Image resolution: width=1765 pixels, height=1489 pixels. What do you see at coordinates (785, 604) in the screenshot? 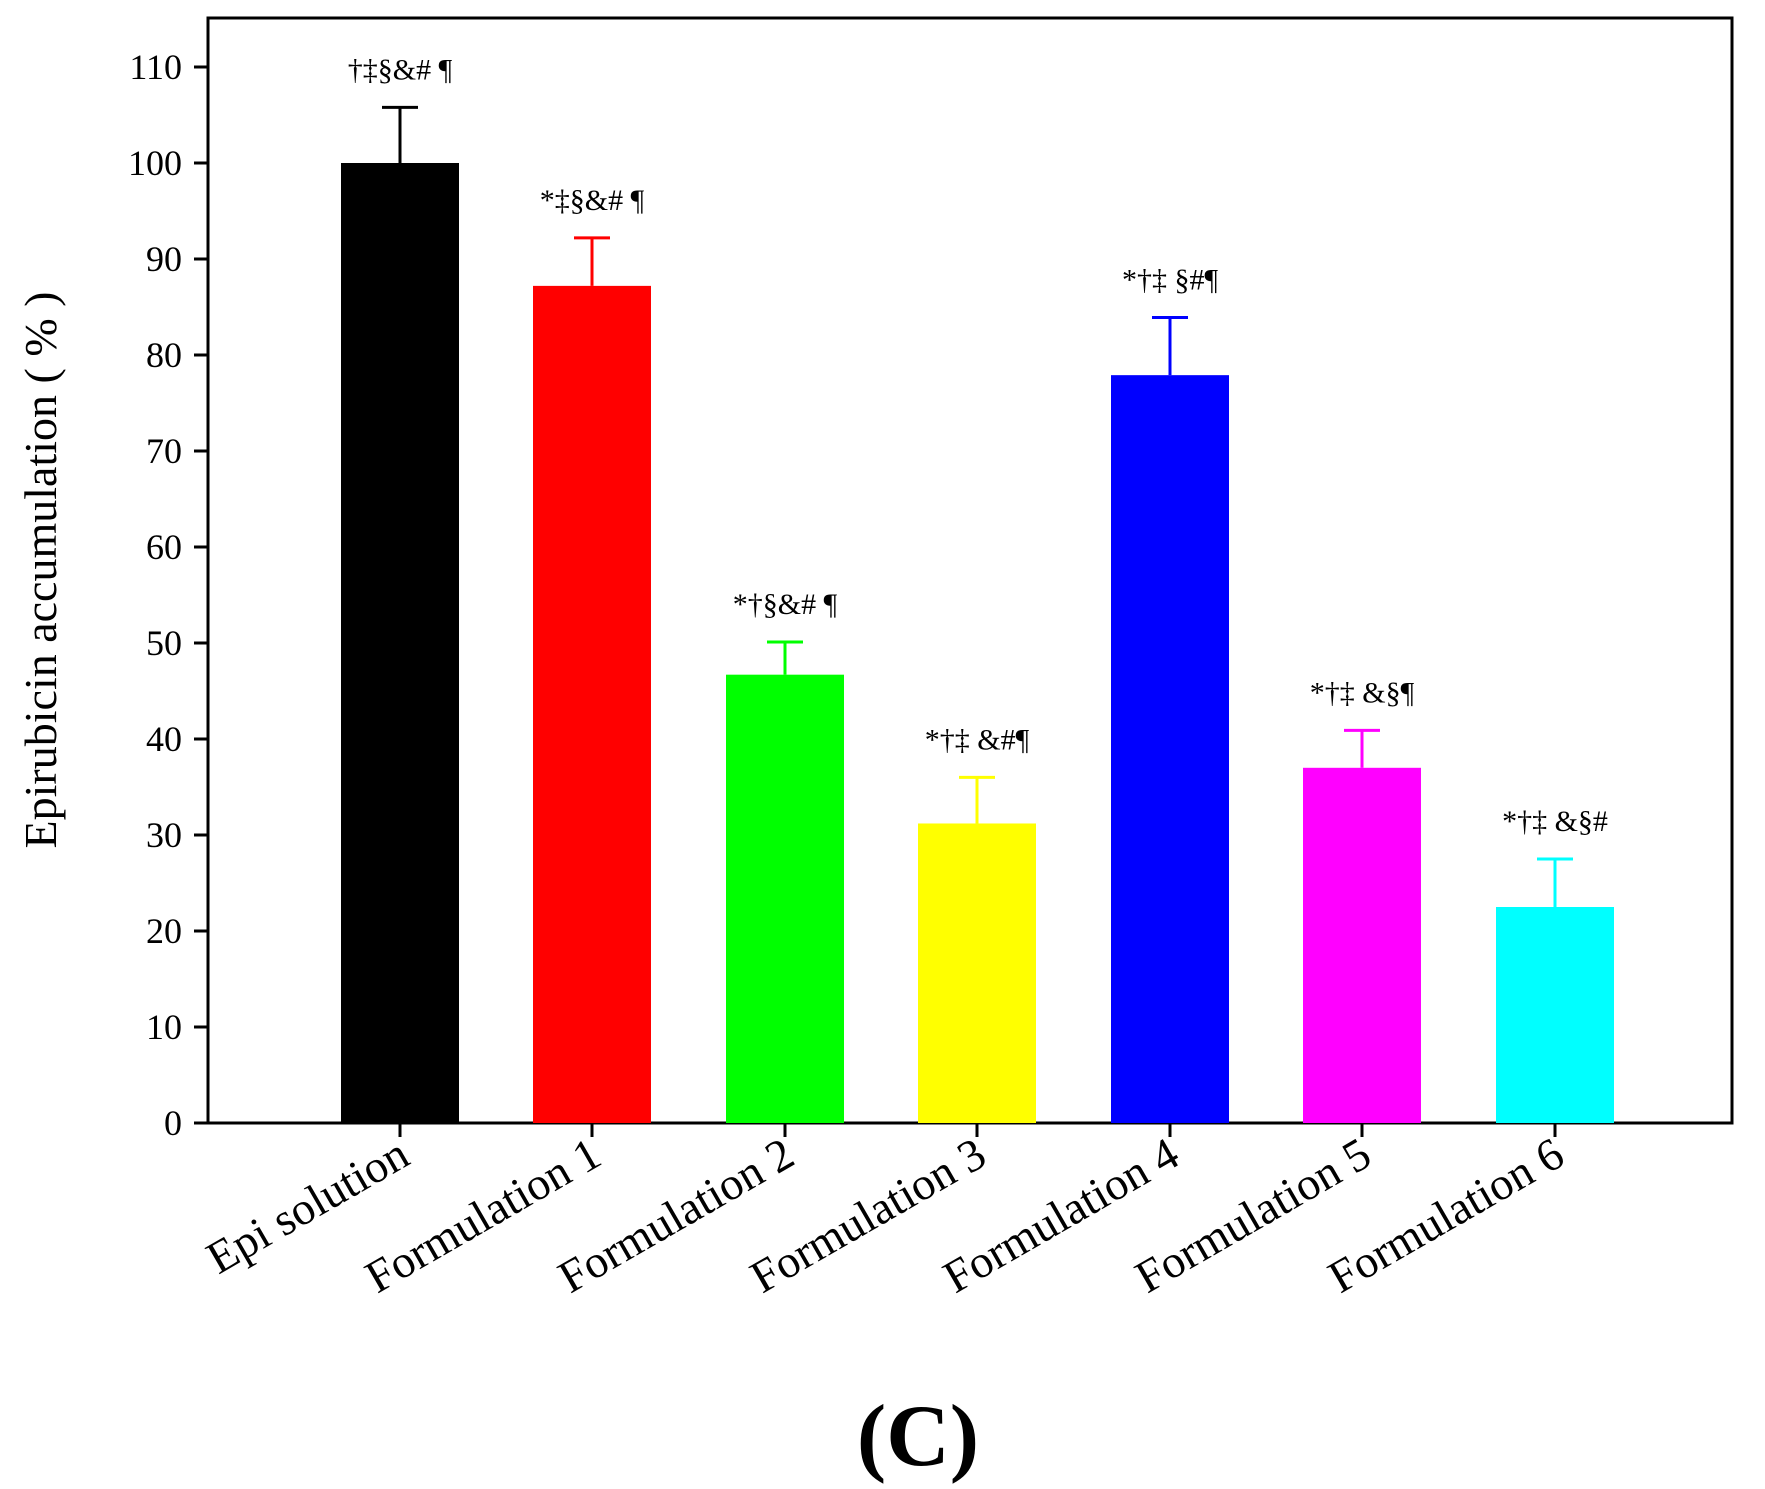
I see `significance-label-3: *†§&# ¶` at bounding box center [785, 604].